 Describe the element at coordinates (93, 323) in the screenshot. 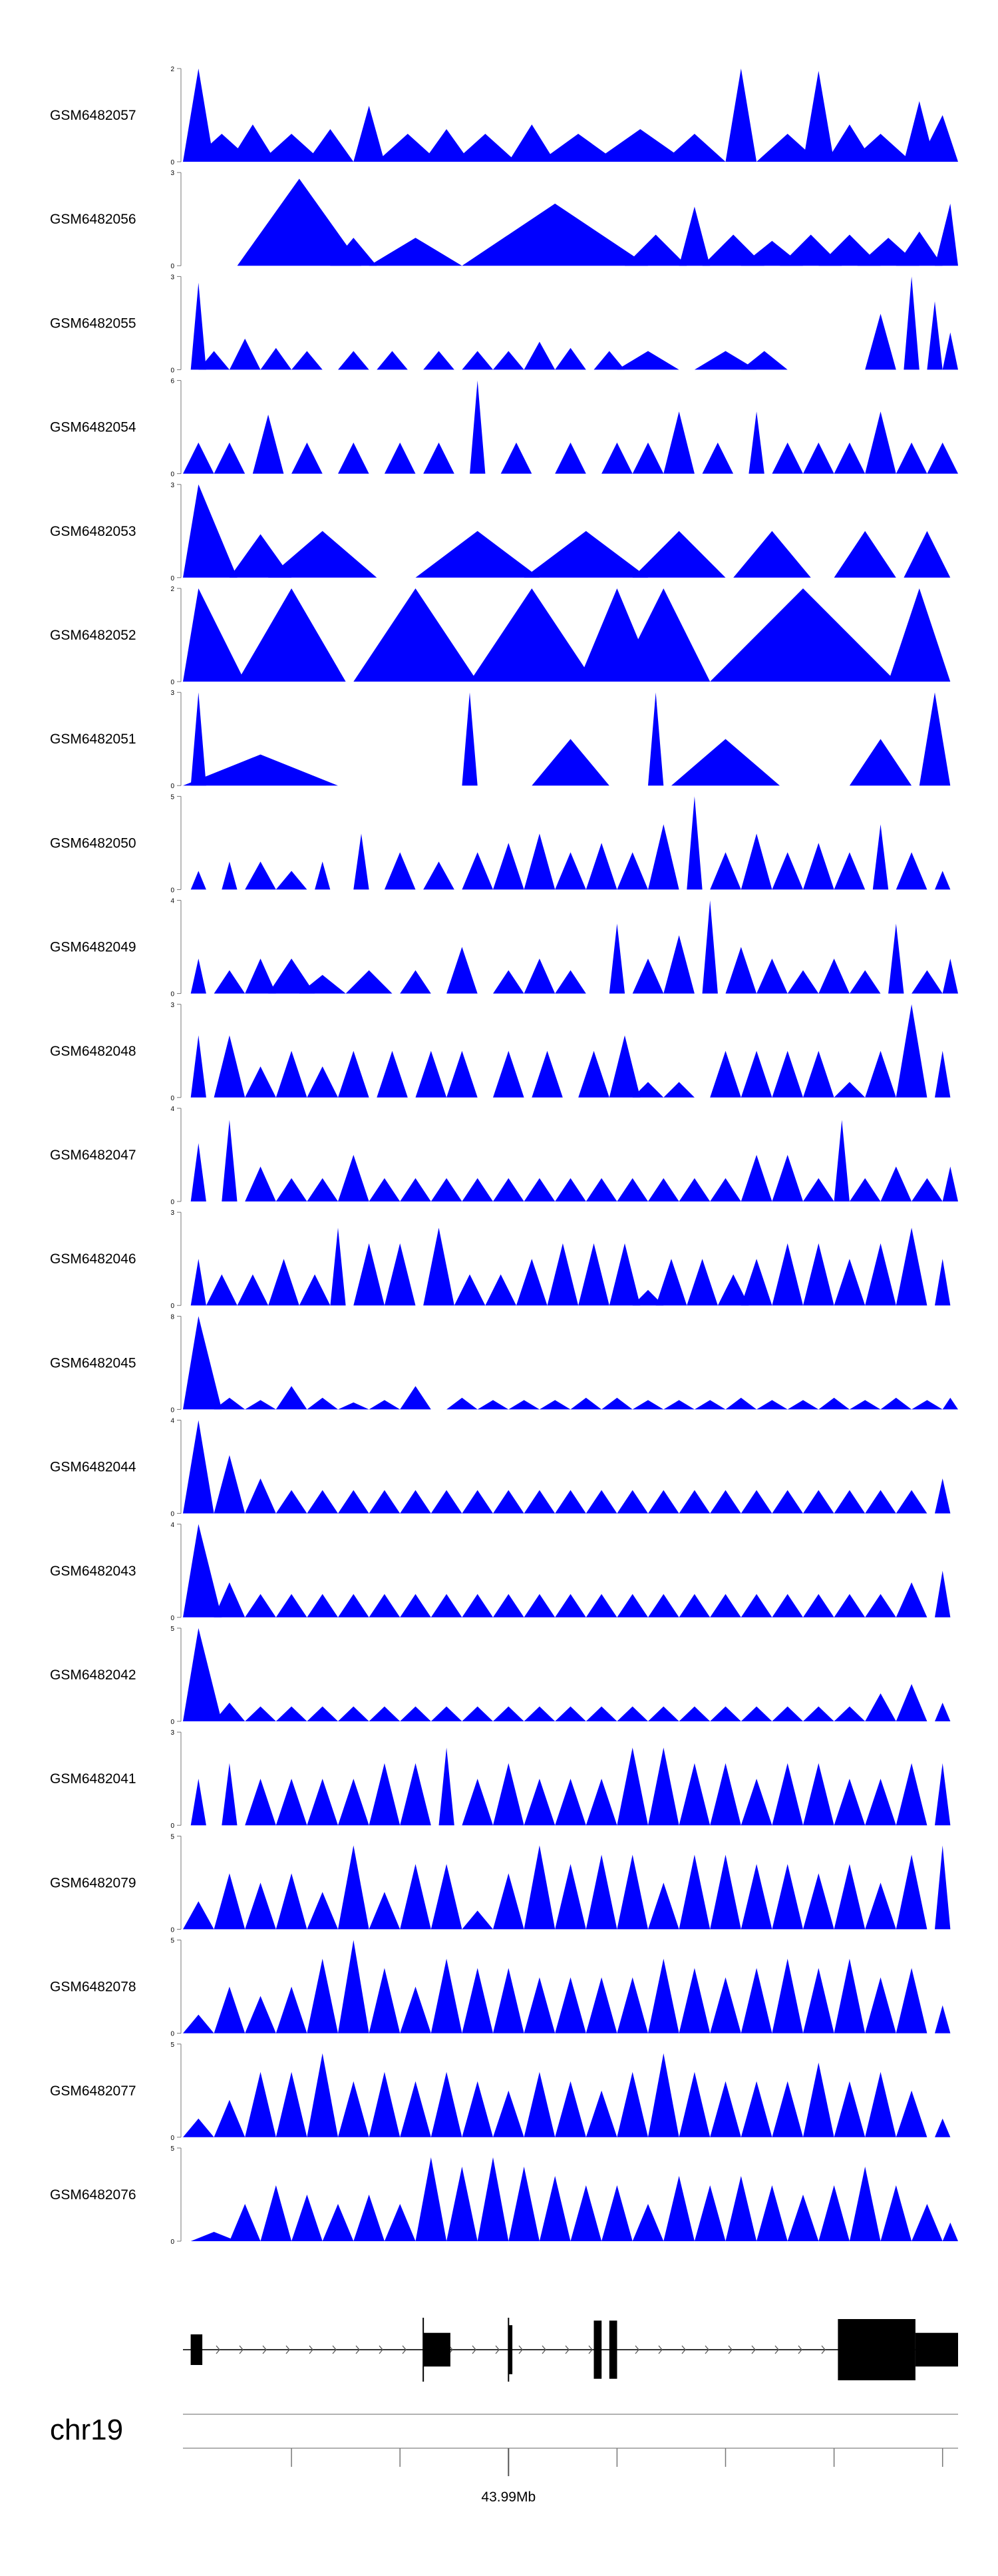

I see `track-label: GSM6482055` at that location.